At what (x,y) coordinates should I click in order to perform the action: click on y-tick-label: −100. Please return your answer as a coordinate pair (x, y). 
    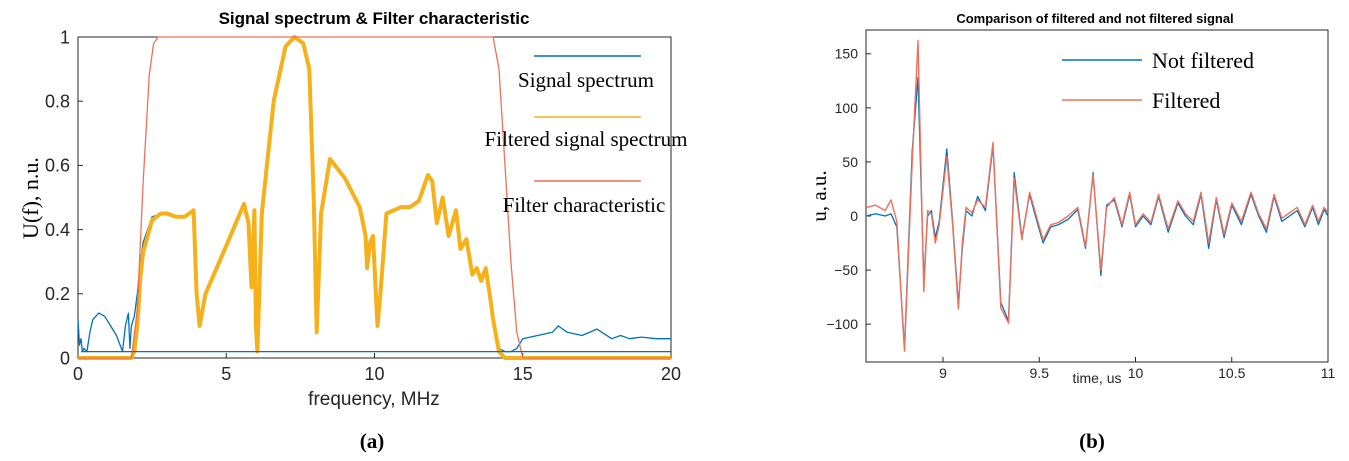
    Looking at the image, I should click on (842, 324).